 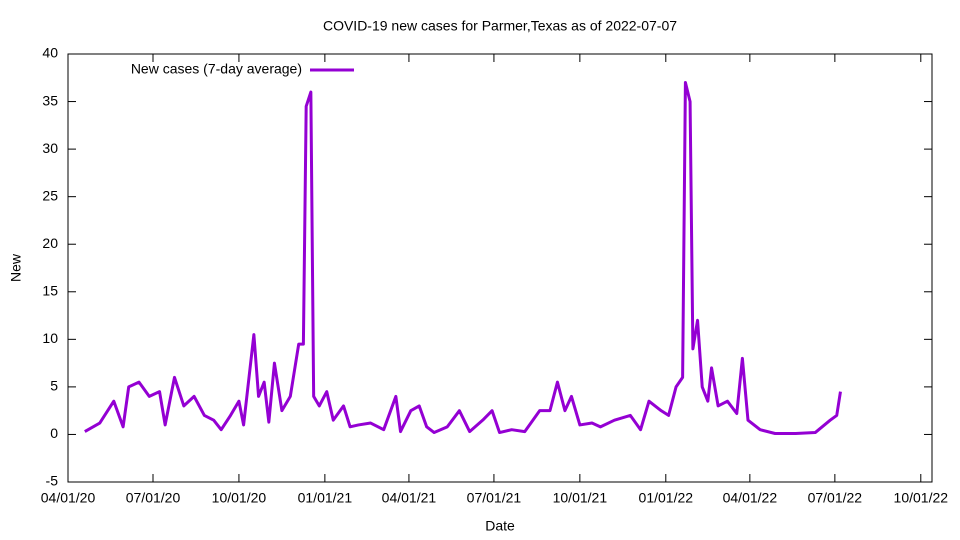 What do you see at coordinates (835, 498) in the screenshot?
I see `x-tick-label: 07/01/22` at bounding box center [835, 498].